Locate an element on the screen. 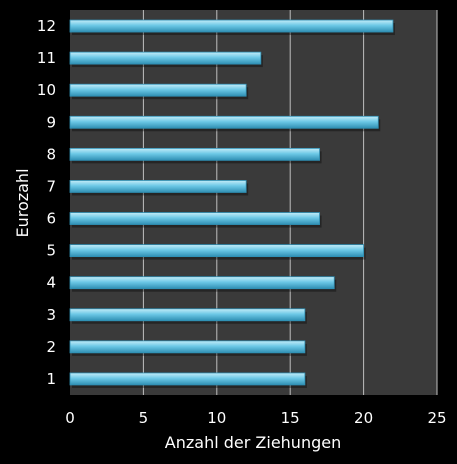  y-tick-label-1: 1 is located at coordinates (51, 379).